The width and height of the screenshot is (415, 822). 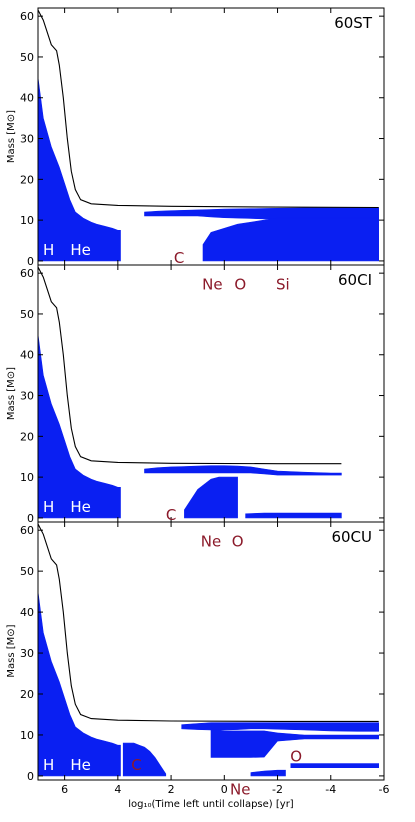 What do you see at coordinates (353, 23) in the screenshot?
I see `panel-title: 60ST` at bounding box center [353, 23].